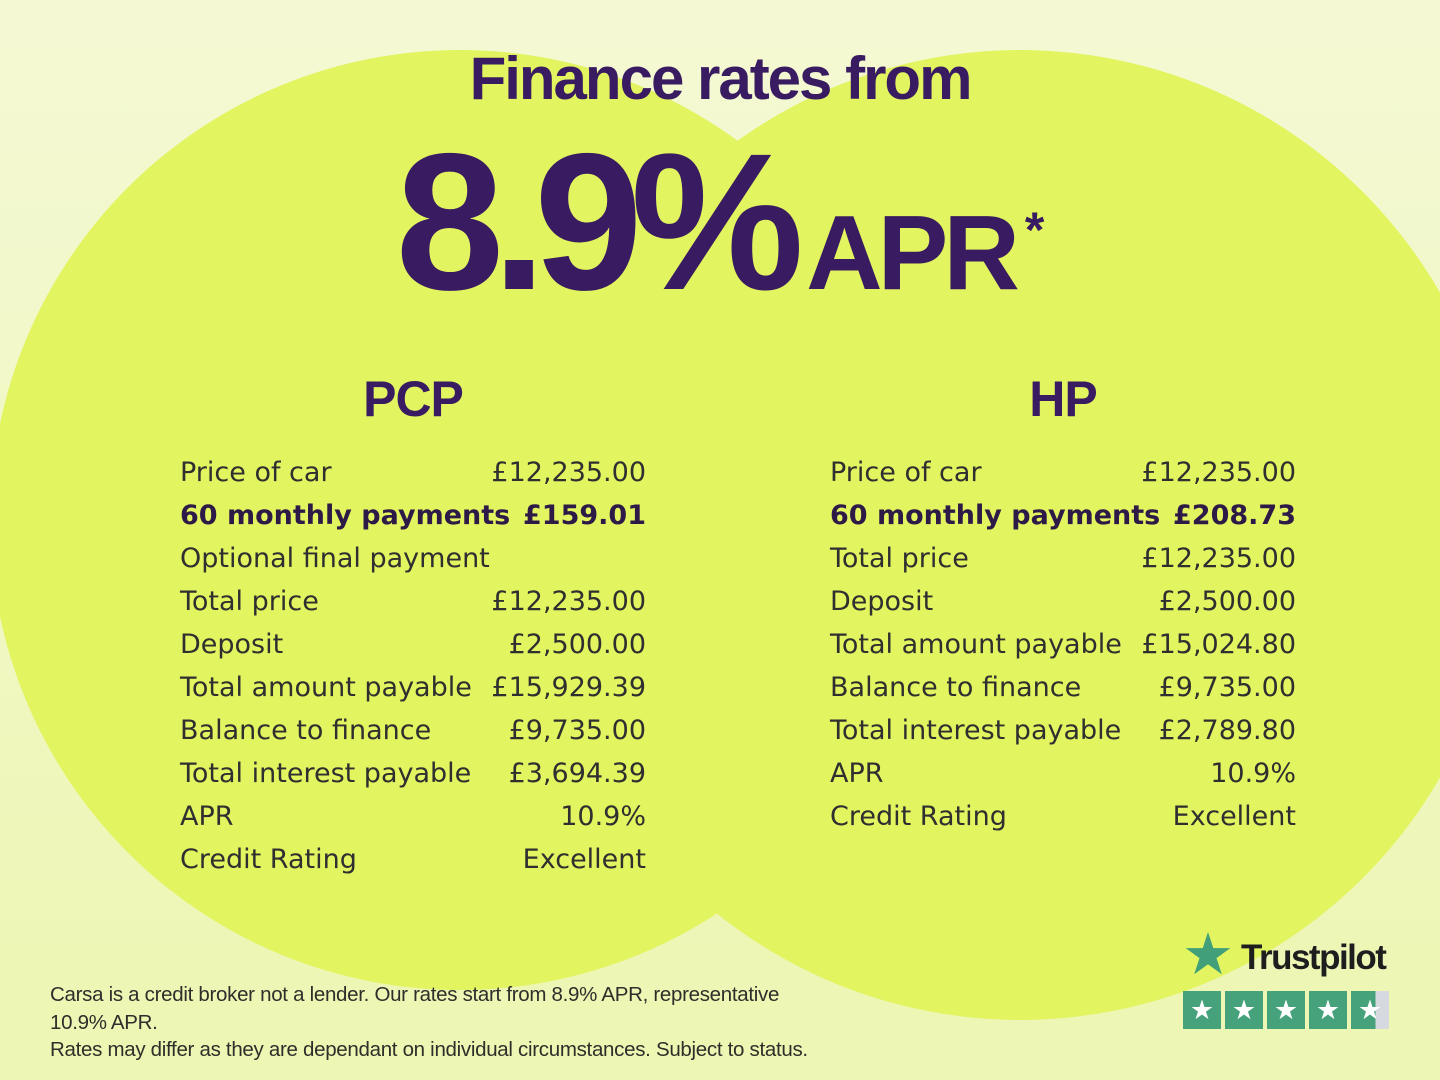 The width and height of the screenshot is (1440, 1080). What do you see at coordinates (721, 78) in the screenshot?
I see `page-title: Finance rates from` at bounding box center [721, 78].